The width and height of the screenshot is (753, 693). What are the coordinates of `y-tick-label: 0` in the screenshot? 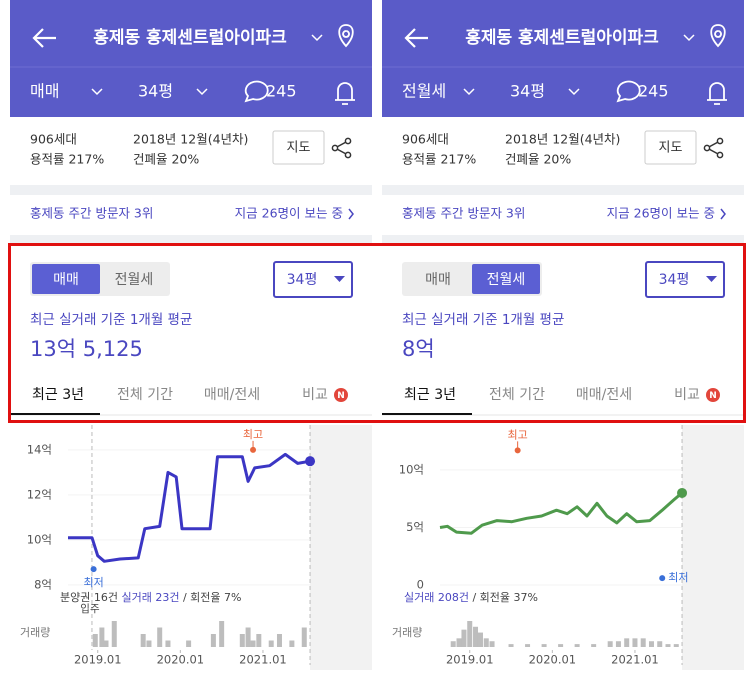 It's located at (420, 585).